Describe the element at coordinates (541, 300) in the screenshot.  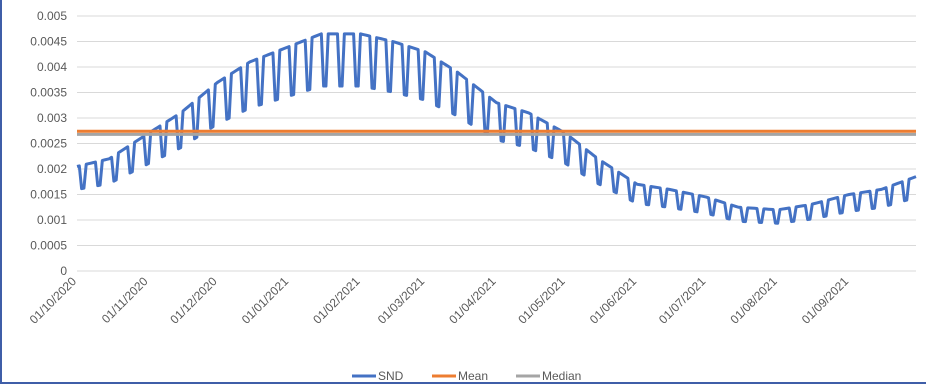
I see `x-tick-label: 01/05/2021` at that location.